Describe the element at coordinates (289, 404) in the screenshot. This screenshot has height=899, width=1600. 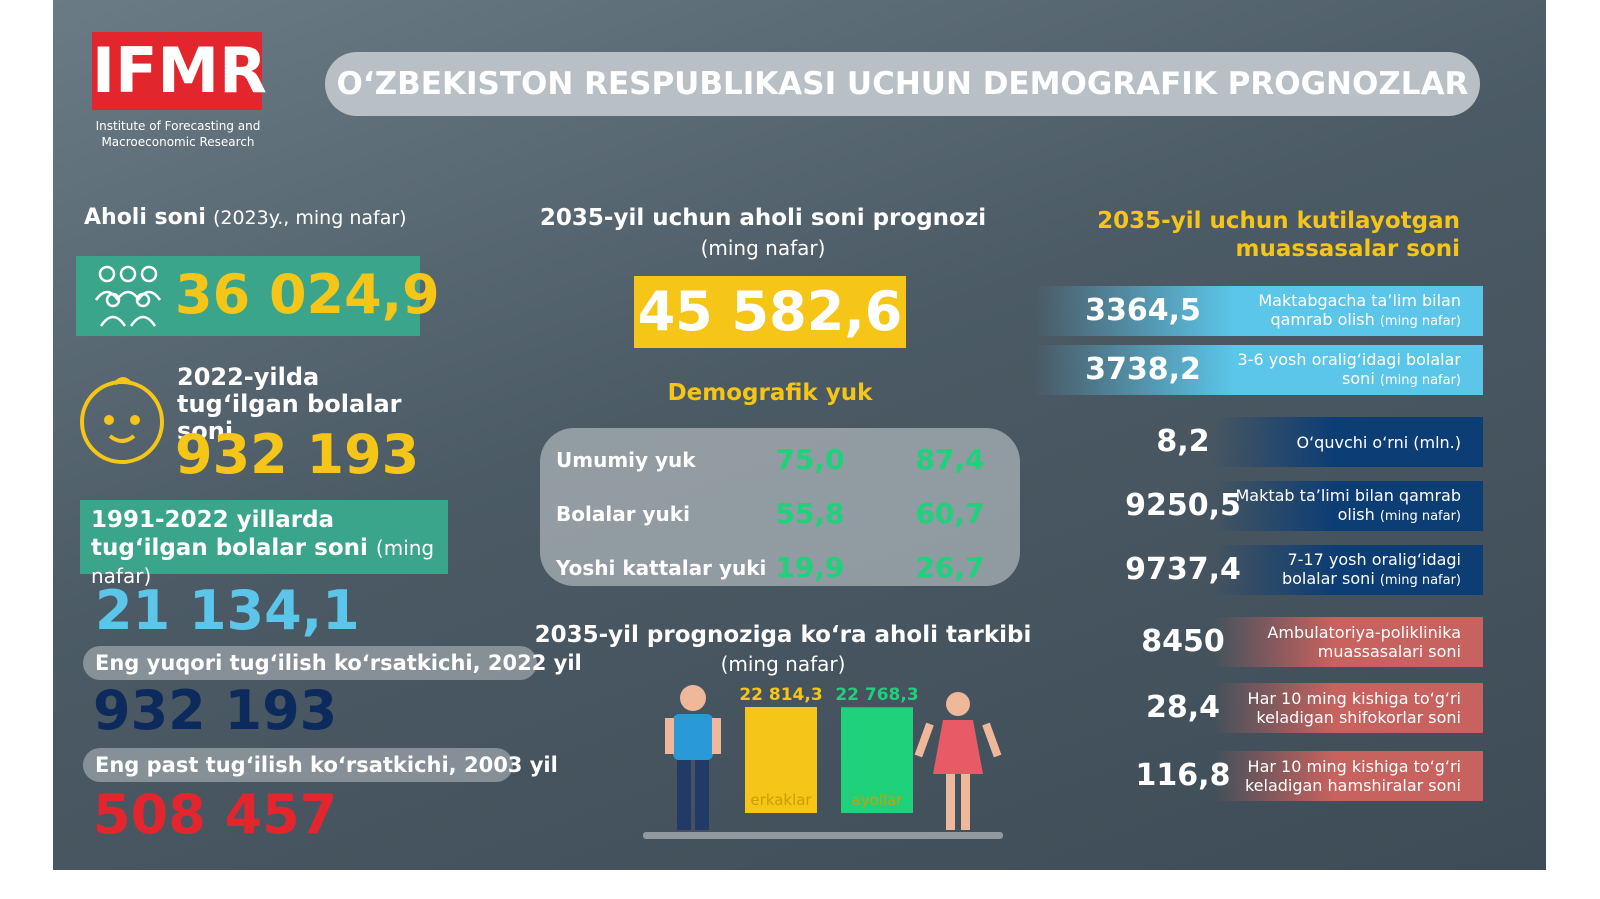
I see `births-2022-label: 2022-yilda tug‘ilgan bolalar soni` at that location.